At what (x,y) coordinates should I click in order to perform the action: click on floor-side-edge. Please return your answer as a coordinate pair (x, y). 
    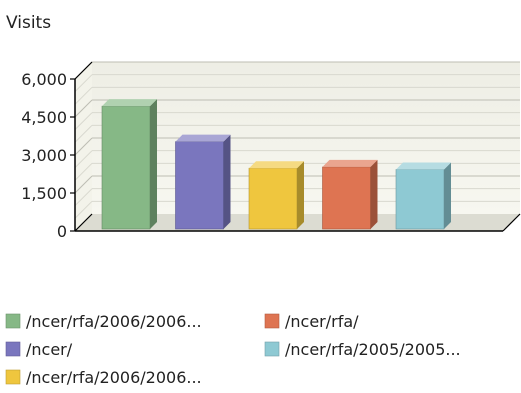
    Looking at the image, I should click on (83, 222).